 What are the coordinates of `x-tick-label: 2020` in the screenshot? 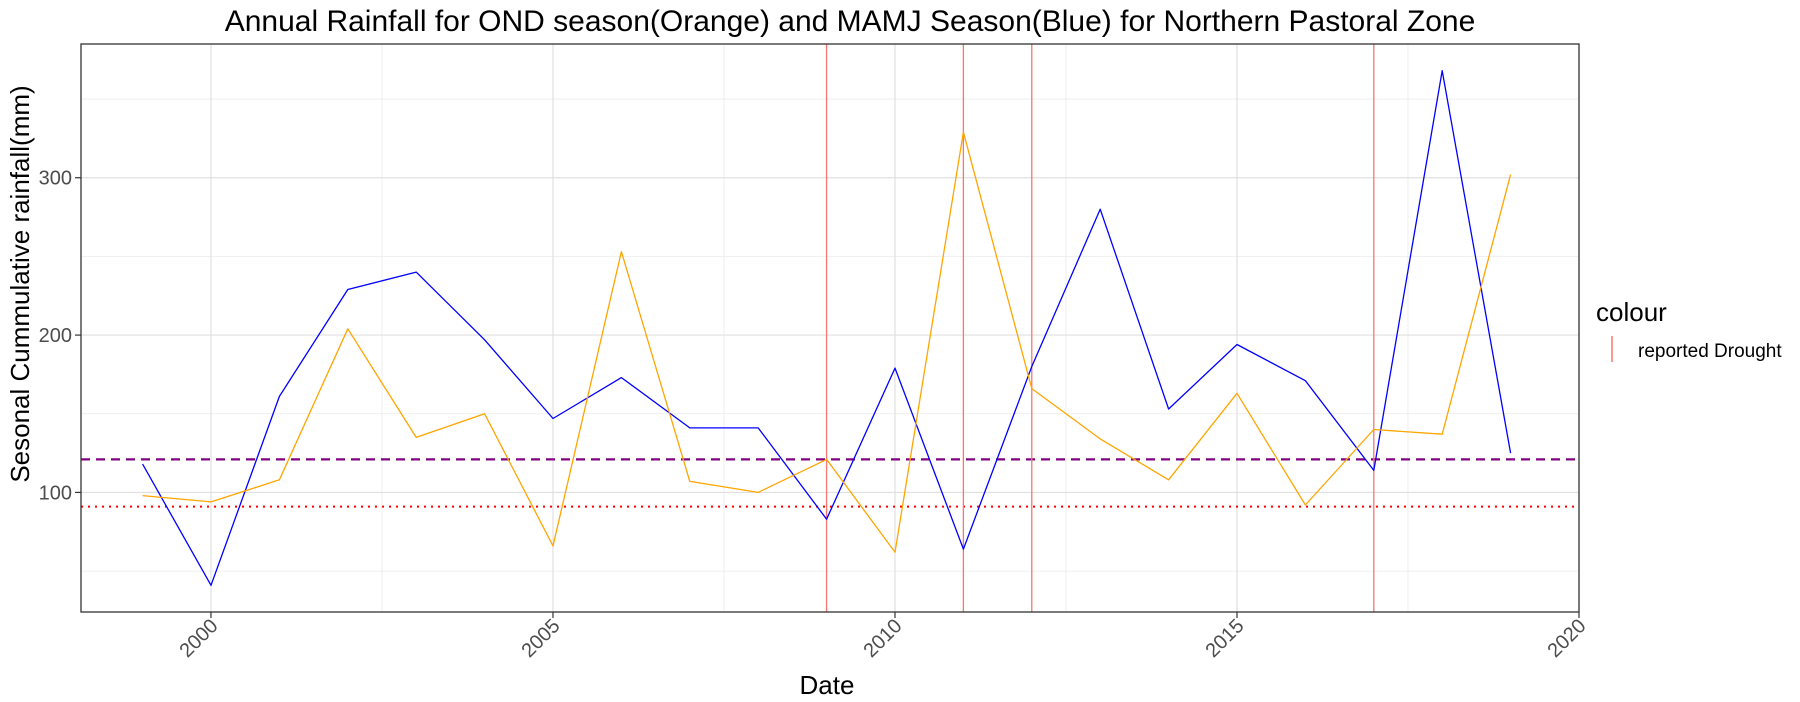 It's located at (1567, 638).